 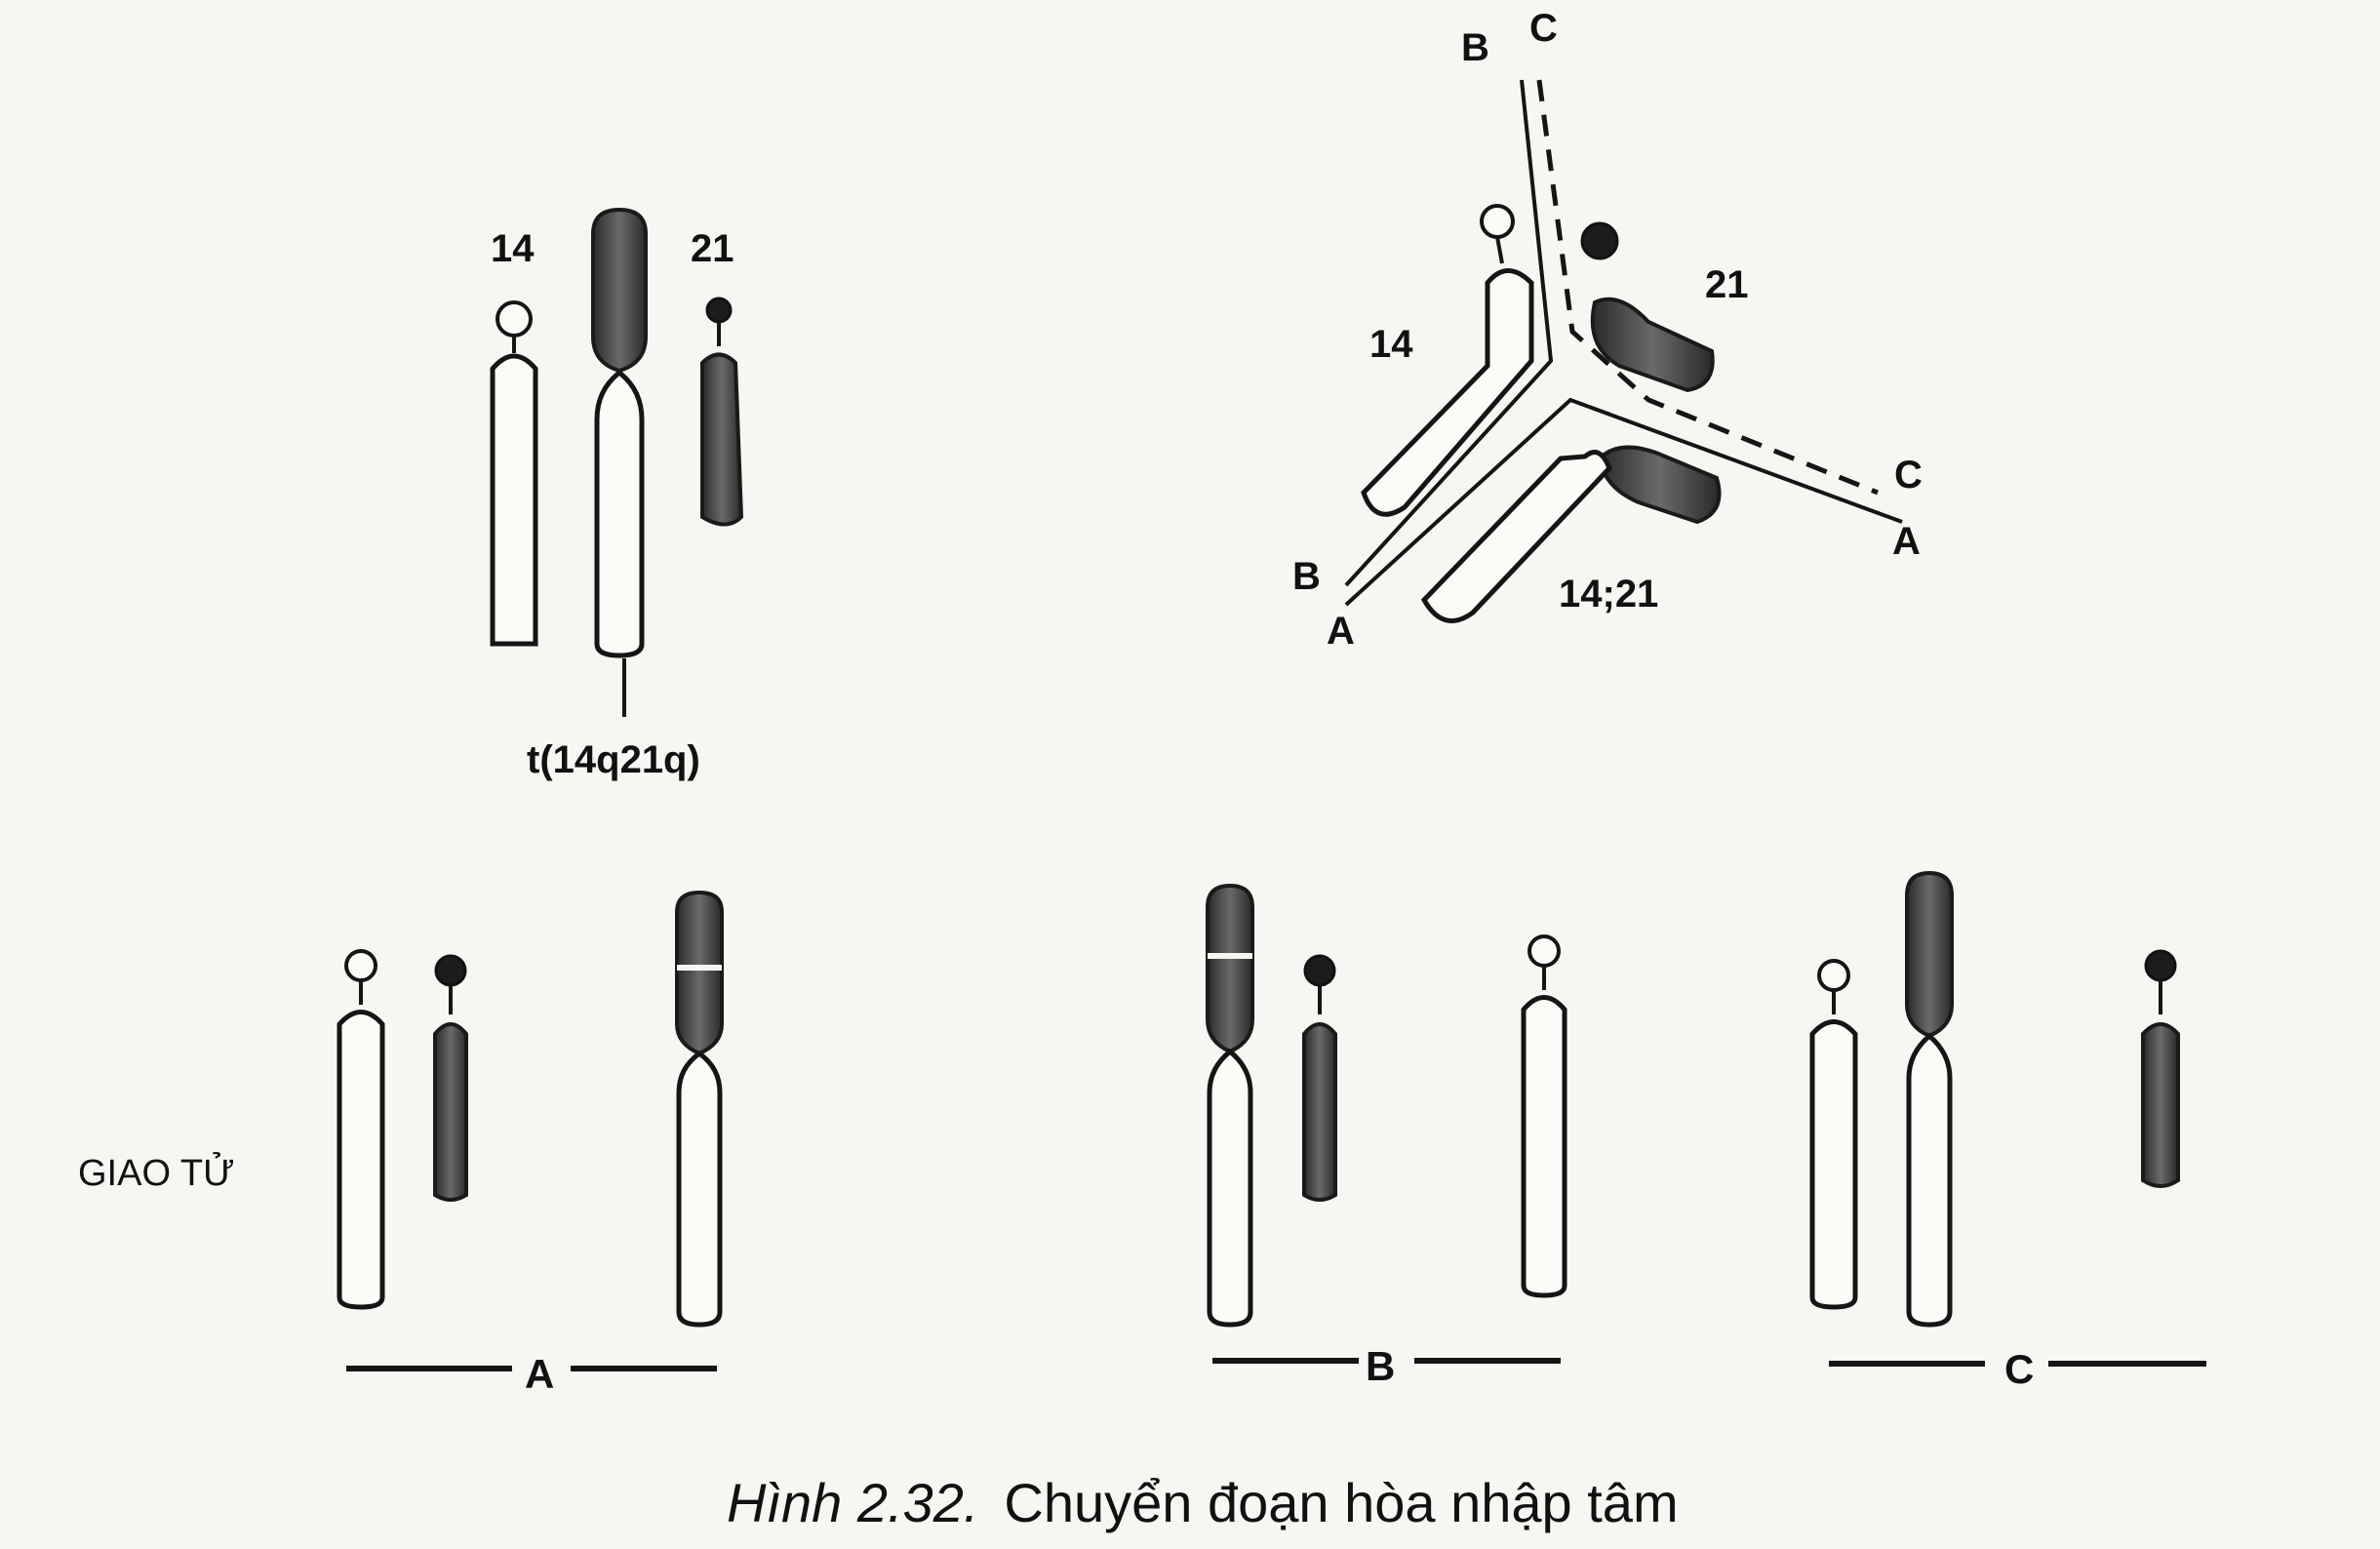 I want to click on end-label-right-a: A, so click(x=1906, y=541).